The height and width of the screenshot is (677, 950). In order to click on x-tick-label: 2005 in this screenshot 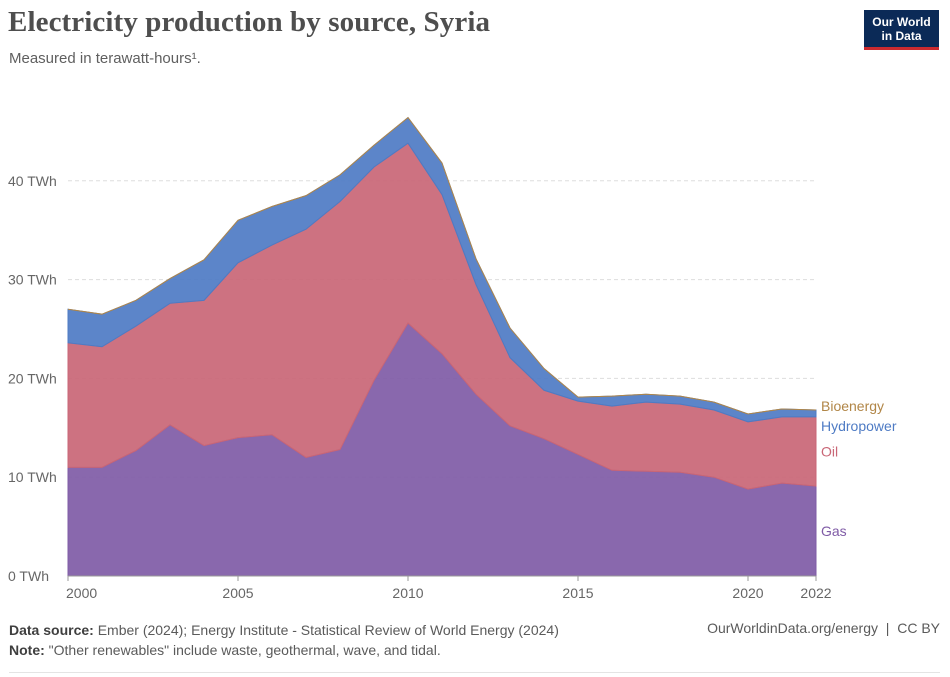, I will do `click(237, 593)`.